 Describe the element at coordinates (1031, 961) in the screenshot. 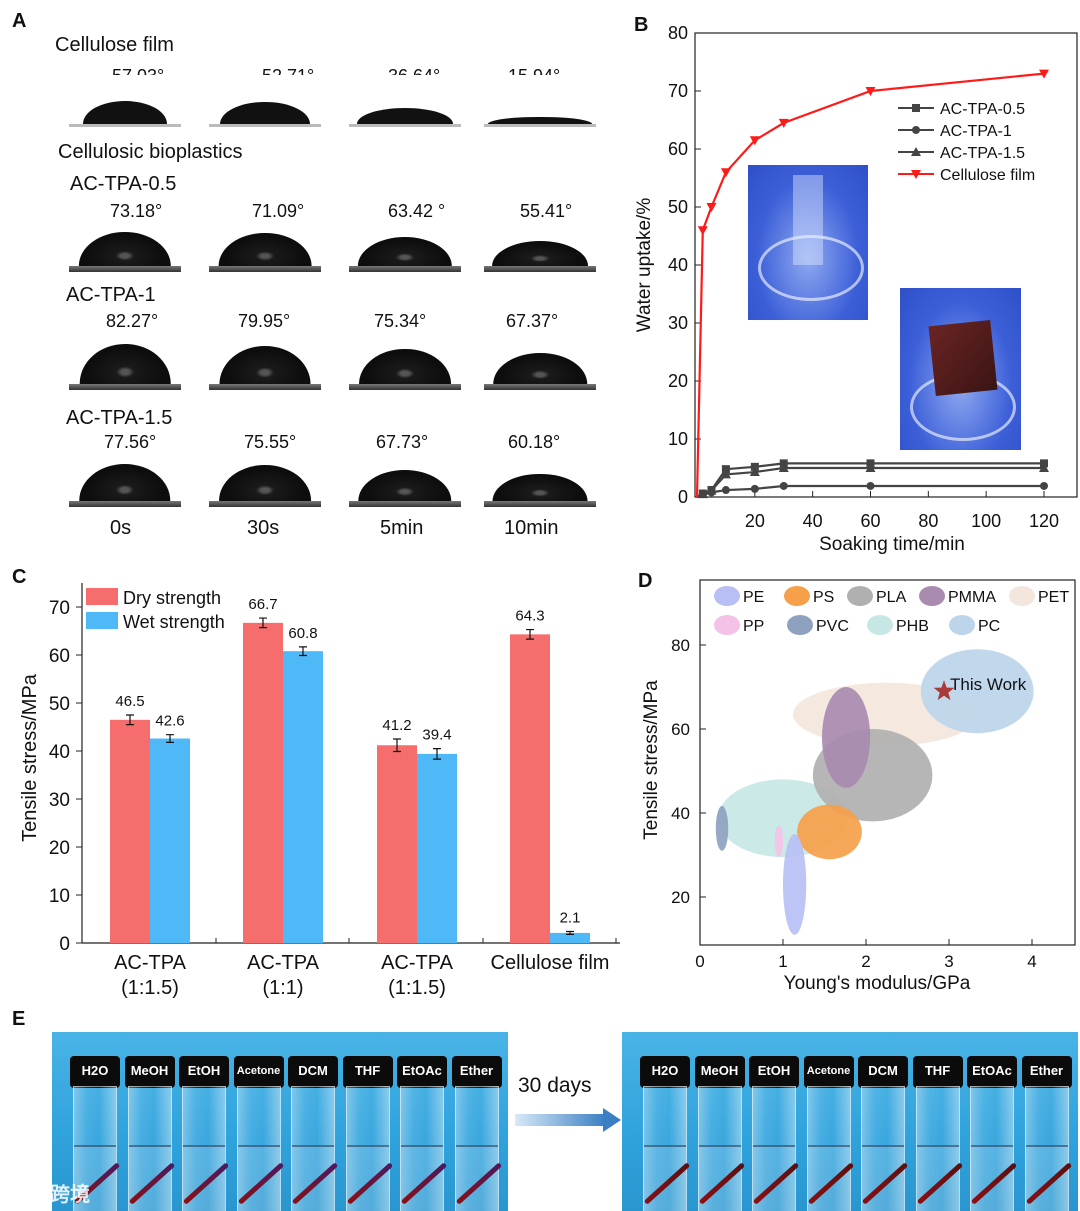

I see `x-tick-label: 4` at that location.